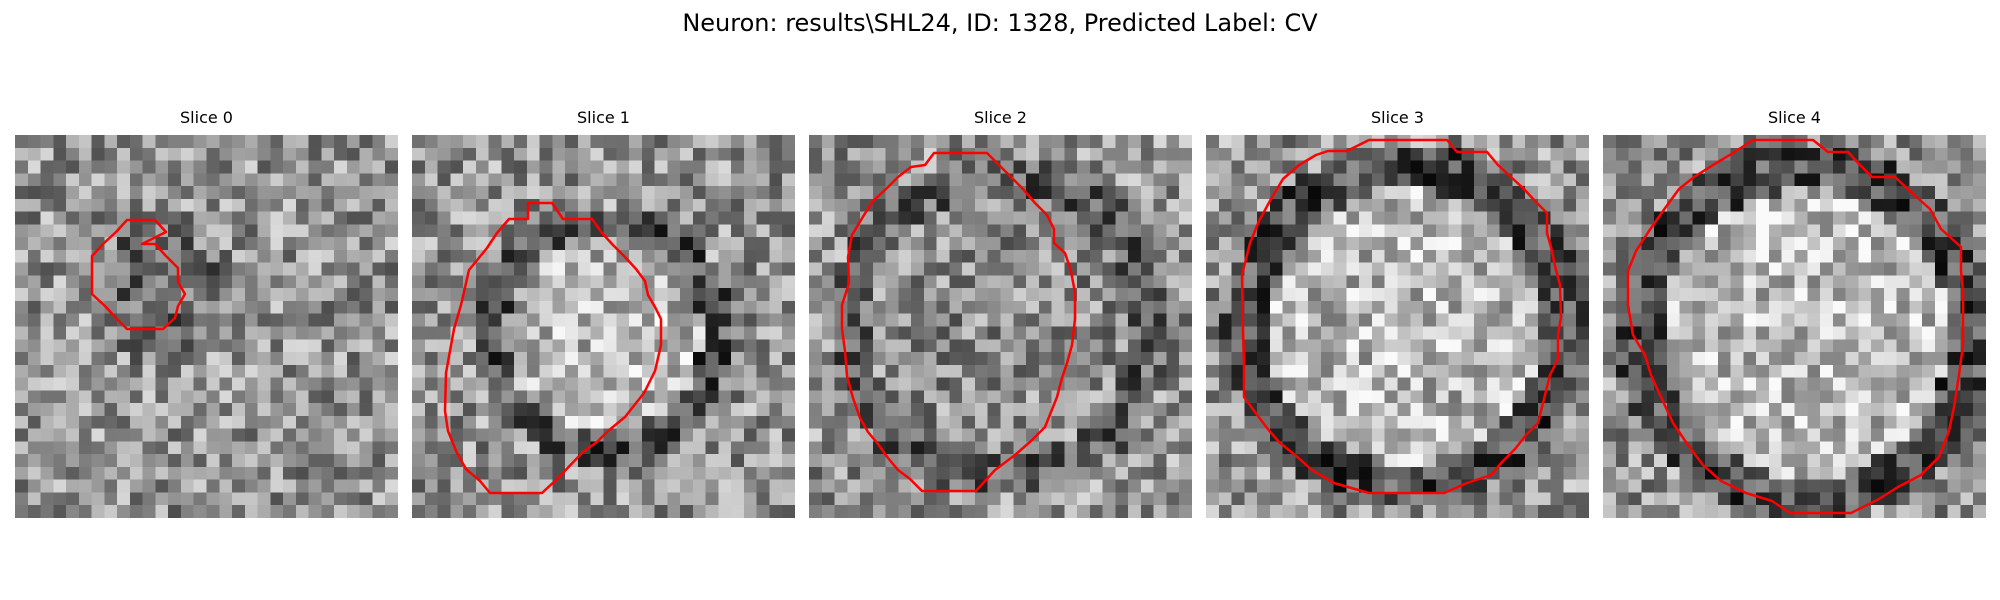 This screenshot has height=600, width=2000. I want to click on slice-title: Slice 4, so click(1794, 117).